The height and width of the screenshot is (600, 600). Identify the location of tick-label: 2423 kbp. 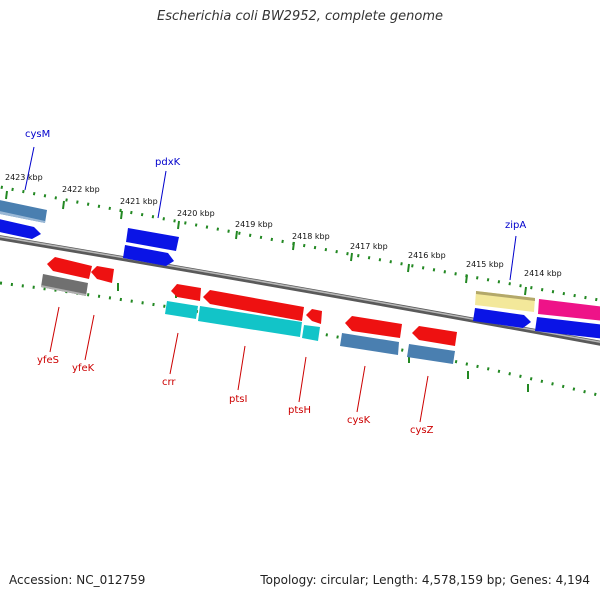
(24, 177).